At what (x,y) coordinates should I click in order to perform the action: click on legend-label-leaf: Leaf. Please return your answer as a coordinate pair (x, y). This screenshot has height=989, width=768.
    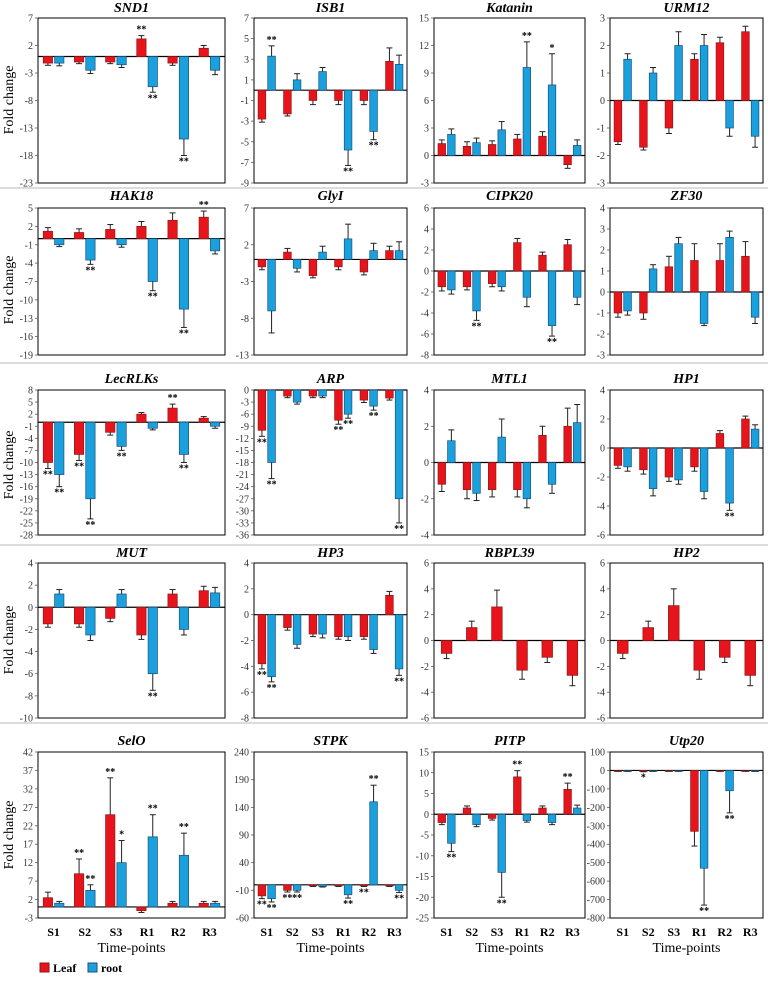
    Looking at the image, I should click on (65, 968).